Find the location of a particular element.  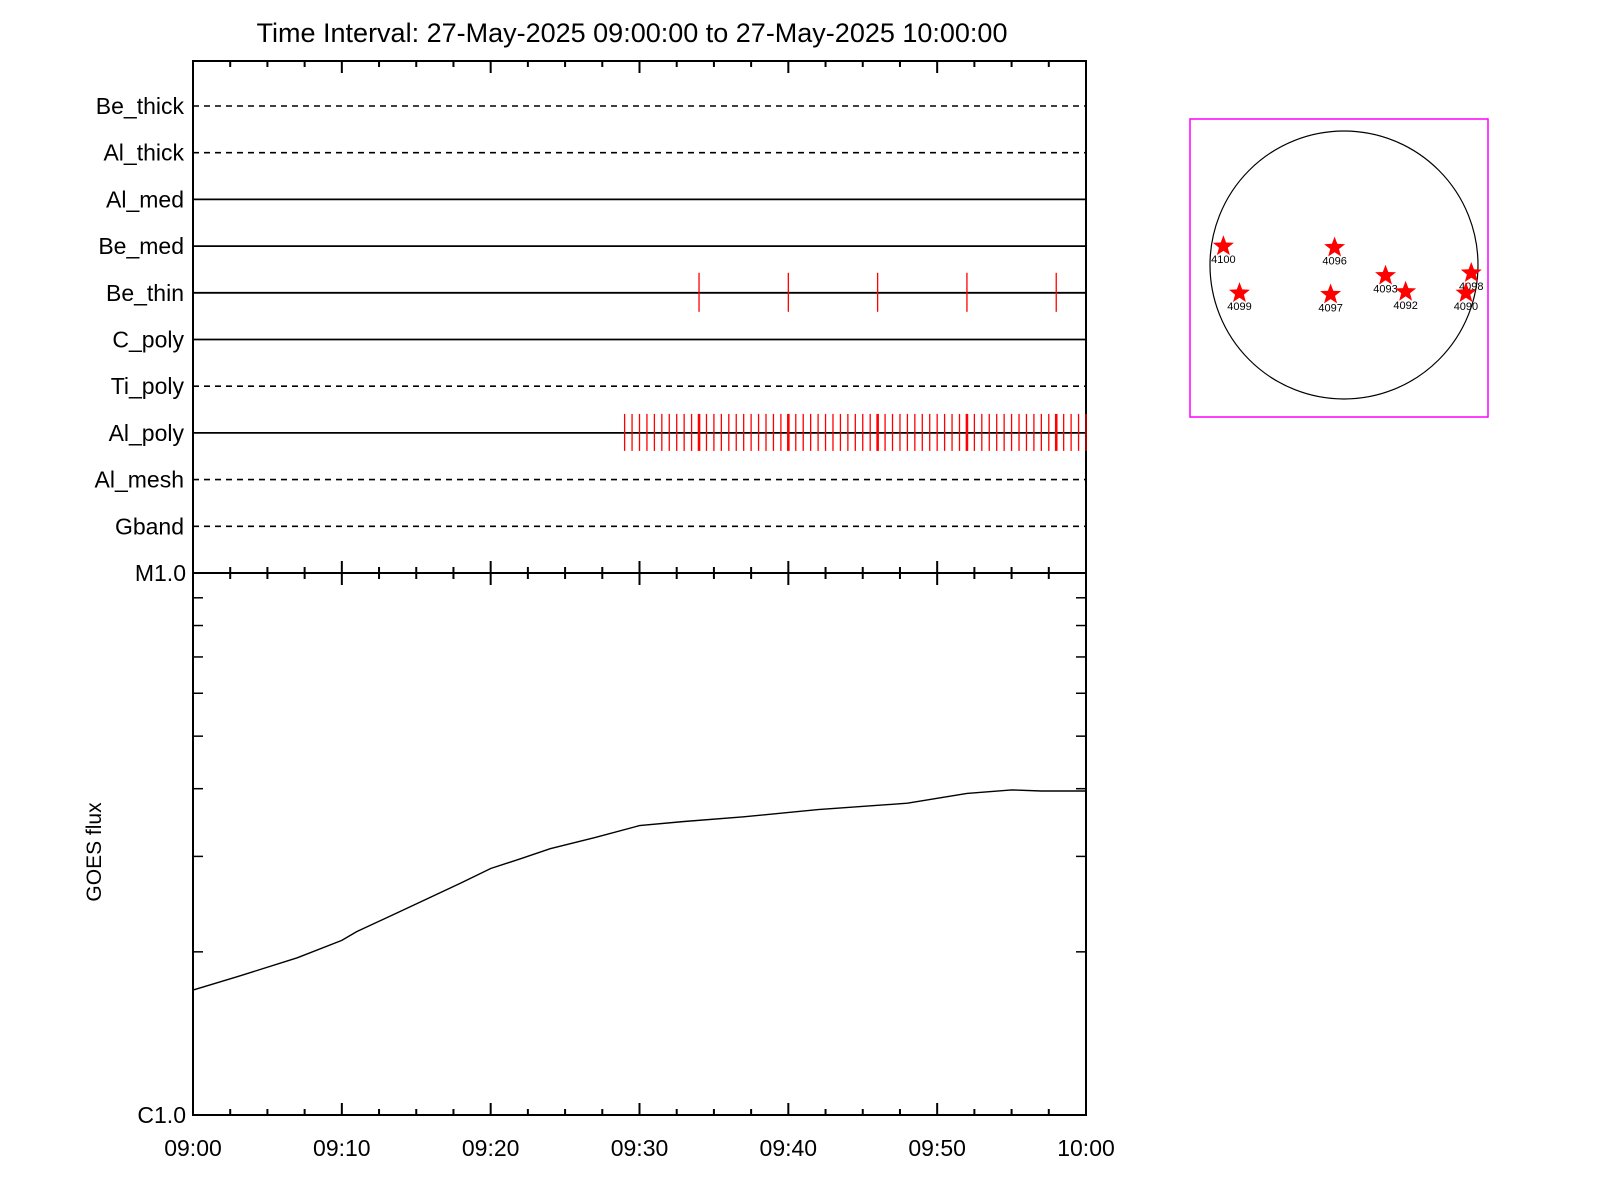

channel-label-be_thick: Be_thick is located at coordinates (140, 106).